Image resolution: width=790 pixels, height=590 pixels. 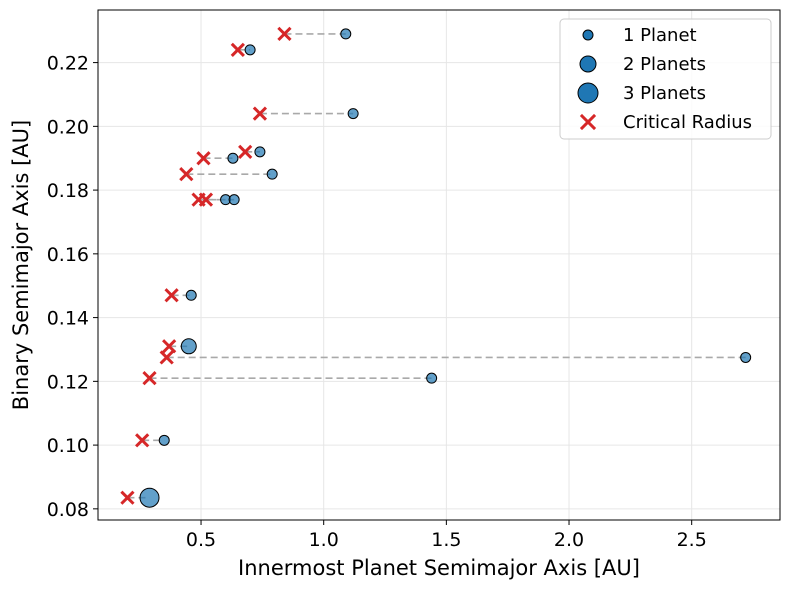 I want to click on legend-box, so click(x=665, y=79).